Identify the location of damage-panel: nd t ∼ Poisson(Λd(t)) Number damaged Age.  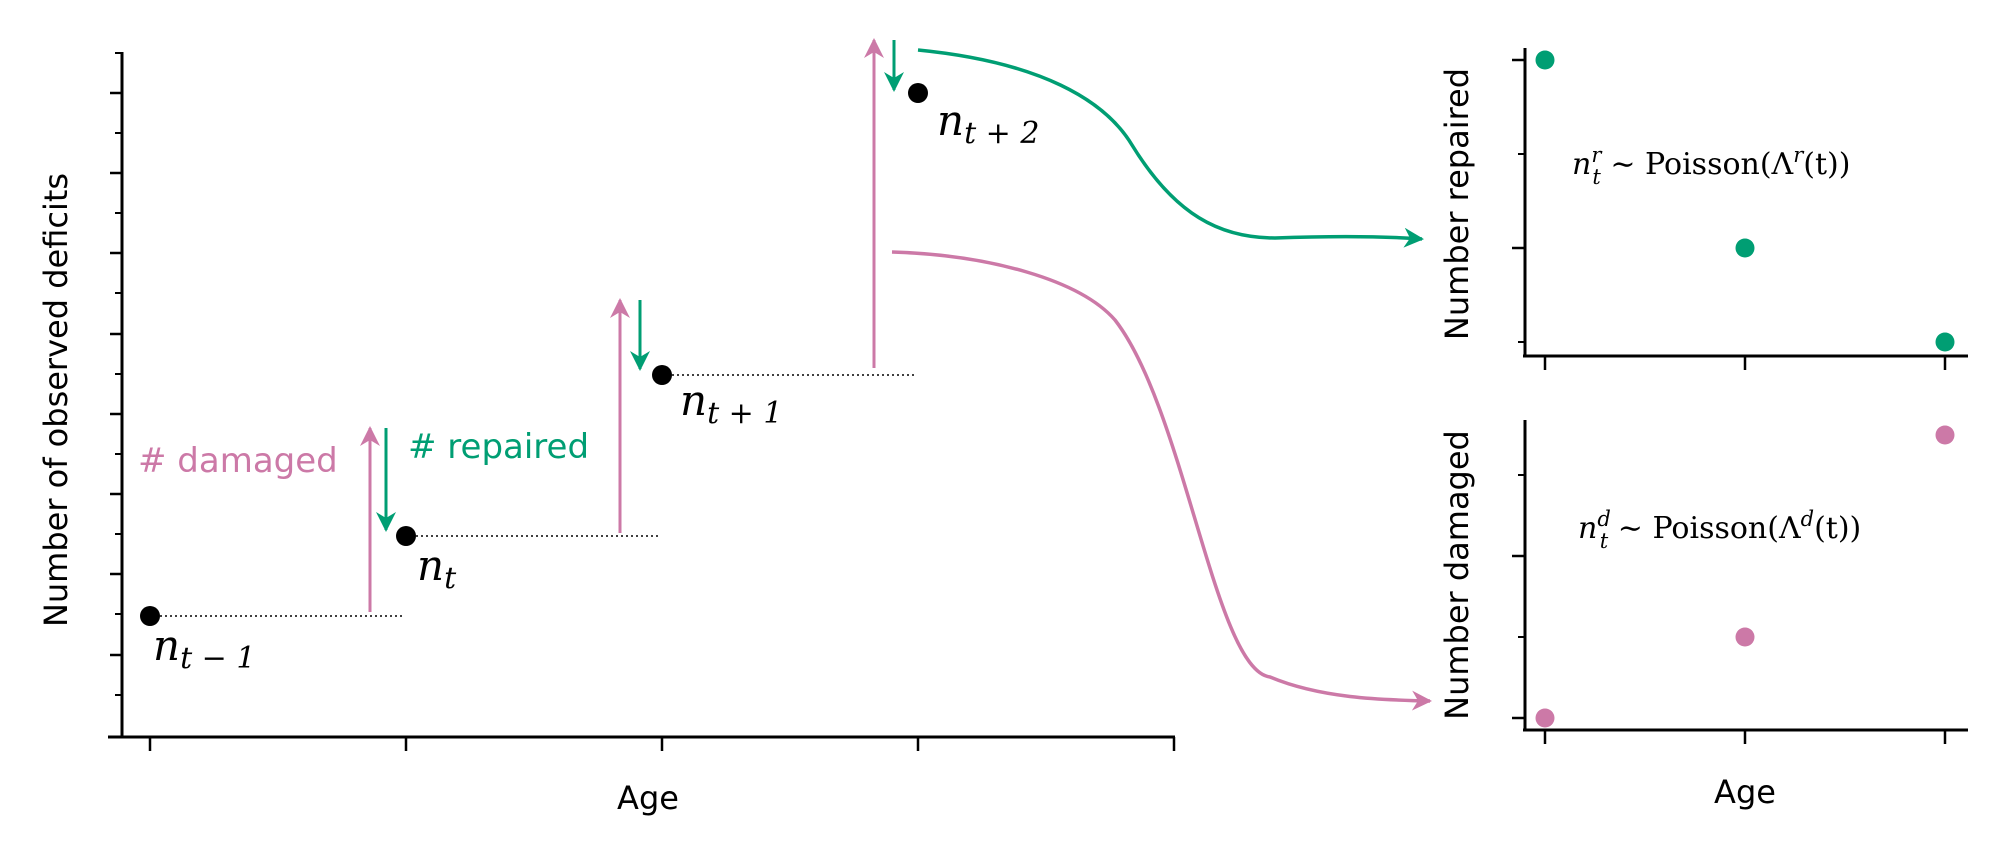
(1703, 615).